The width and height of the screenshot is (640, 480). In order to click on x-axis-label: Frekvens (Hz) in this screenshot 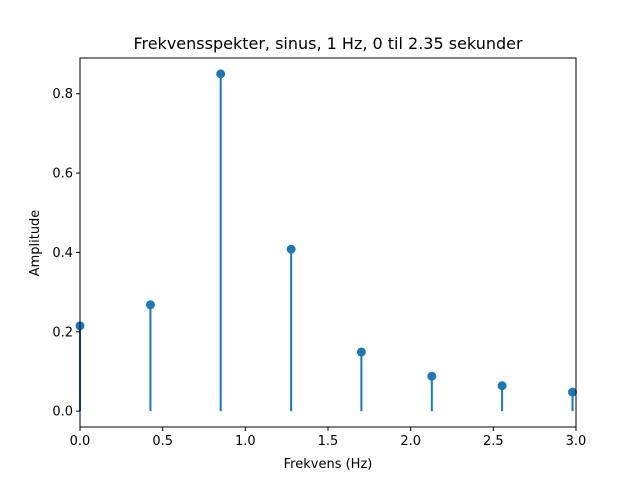, I will do `click(328, 464)`.